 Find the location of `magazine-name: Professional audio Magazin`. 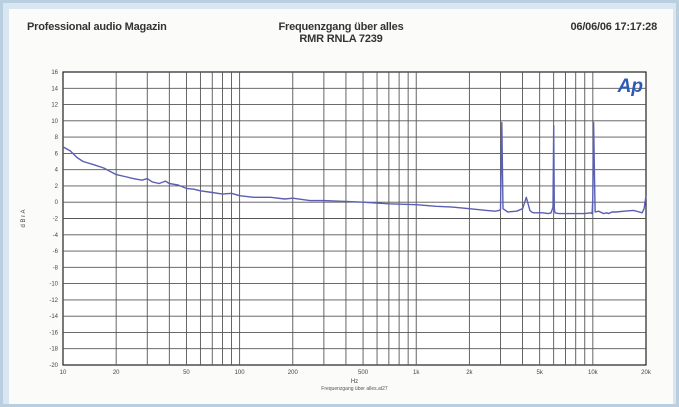

magazine-name: Professional audio Magazin is located at coordinates (97, 27).